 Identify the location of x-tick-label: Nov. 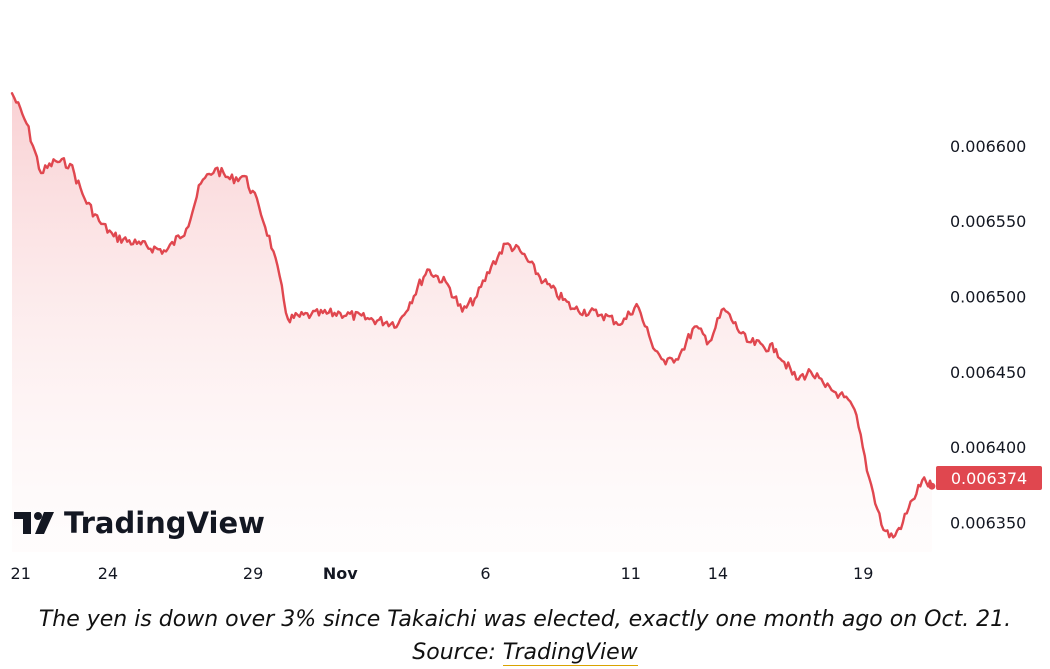
(340, 573).